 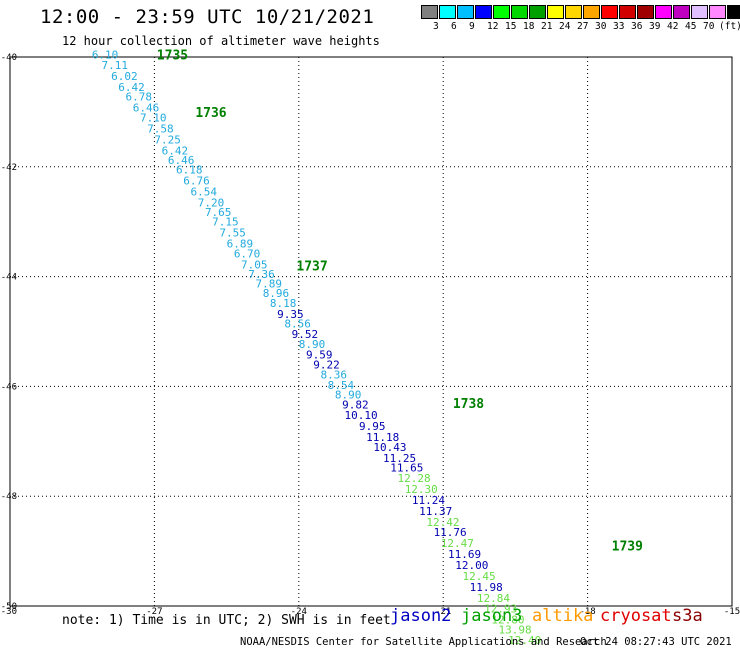 What do you see at coordinates (507, 620) in the screenshot?
I see `wave-height-reading: 12.80` at bounding box center [507, 620].